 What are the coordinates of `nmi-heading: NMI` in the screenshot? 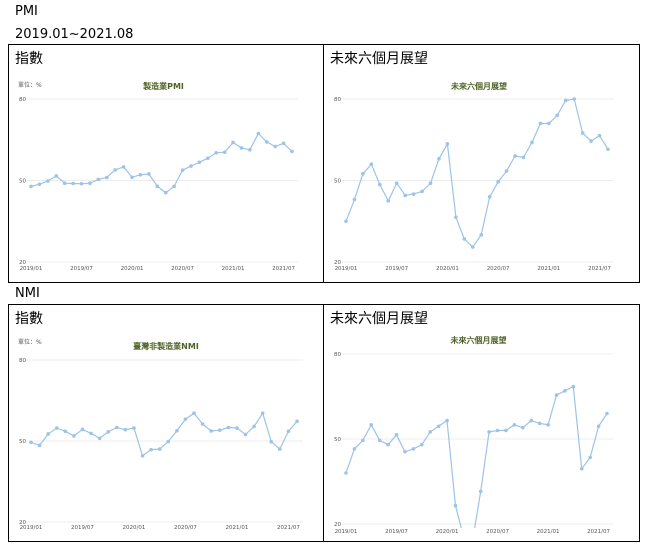 It's located at (27, 293).